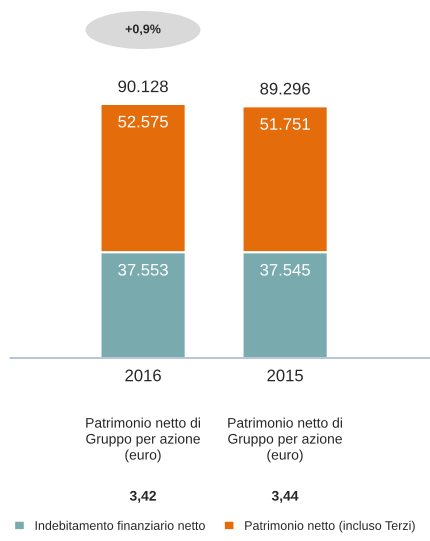  I want to click on legend-label: Indebitamento finanziario netto, so click(120, 525).